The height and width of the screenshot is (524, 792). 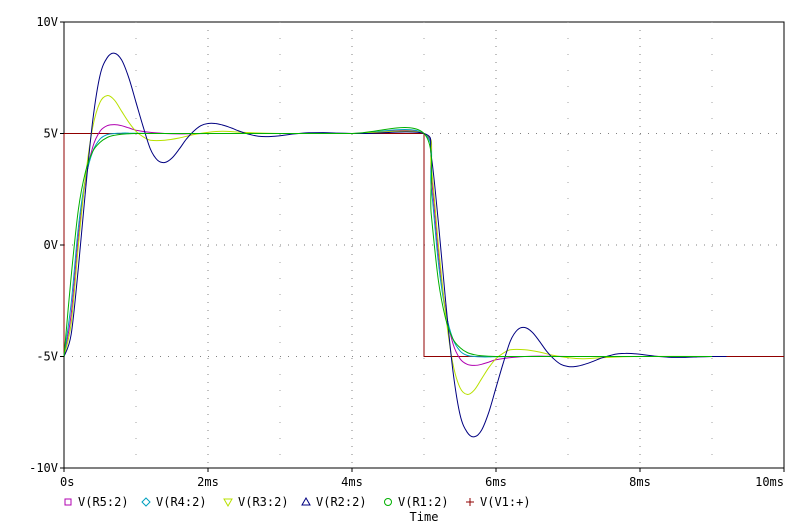 What do you see at coordinates (424, 517) in the screenshot?
I see `x-axis-label: Time` at bounding box center [424, 517].